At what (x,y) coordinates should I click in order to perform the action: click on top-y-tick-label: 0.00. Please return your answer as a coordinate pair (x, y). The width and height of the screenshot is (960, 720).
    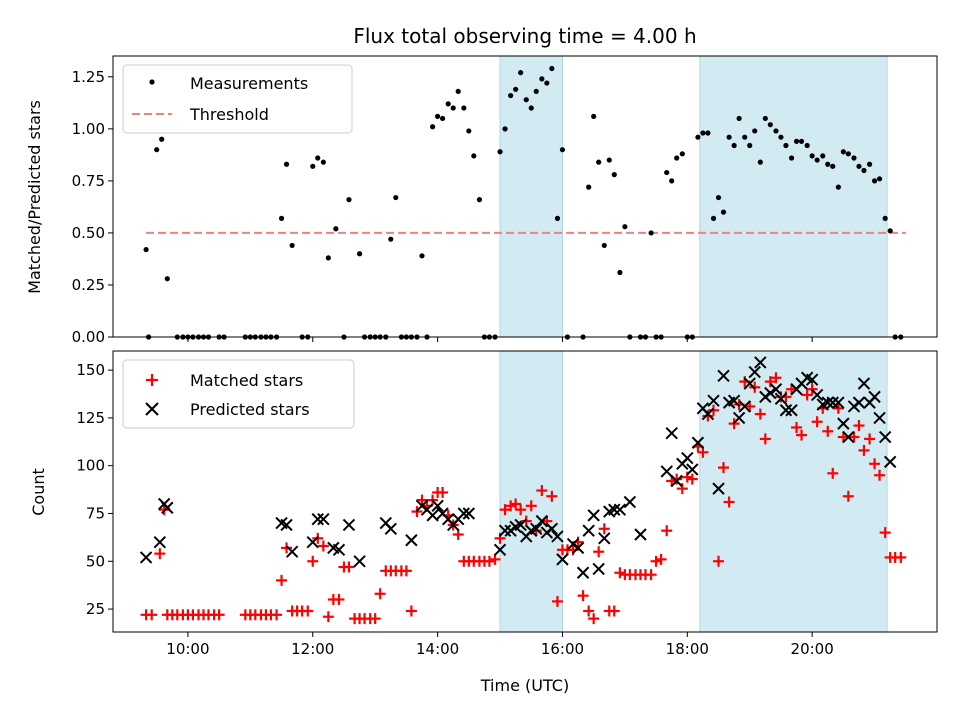
    Looking at the image, I should click on (88, 337).